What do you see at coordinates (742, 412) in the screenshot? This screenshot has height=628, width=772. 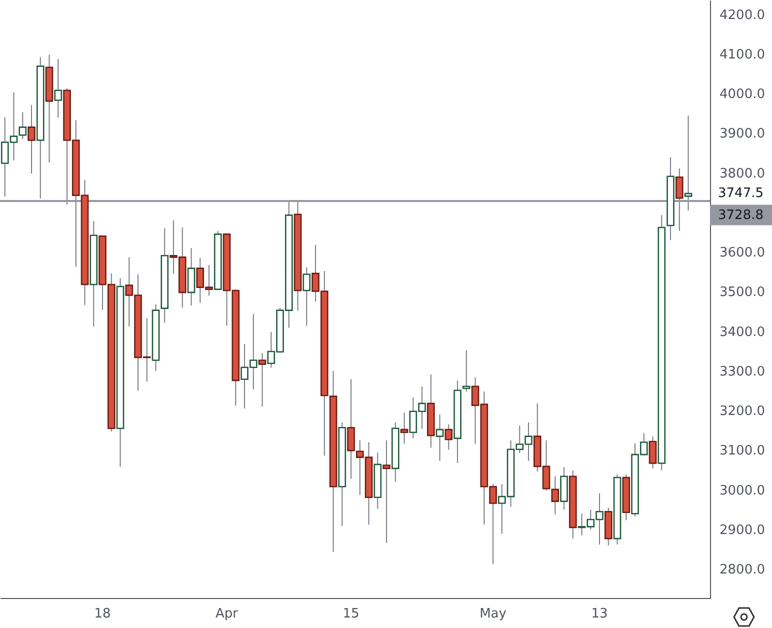 I see `y-tick-label: 3200.0` at bounding box center [742, 412].